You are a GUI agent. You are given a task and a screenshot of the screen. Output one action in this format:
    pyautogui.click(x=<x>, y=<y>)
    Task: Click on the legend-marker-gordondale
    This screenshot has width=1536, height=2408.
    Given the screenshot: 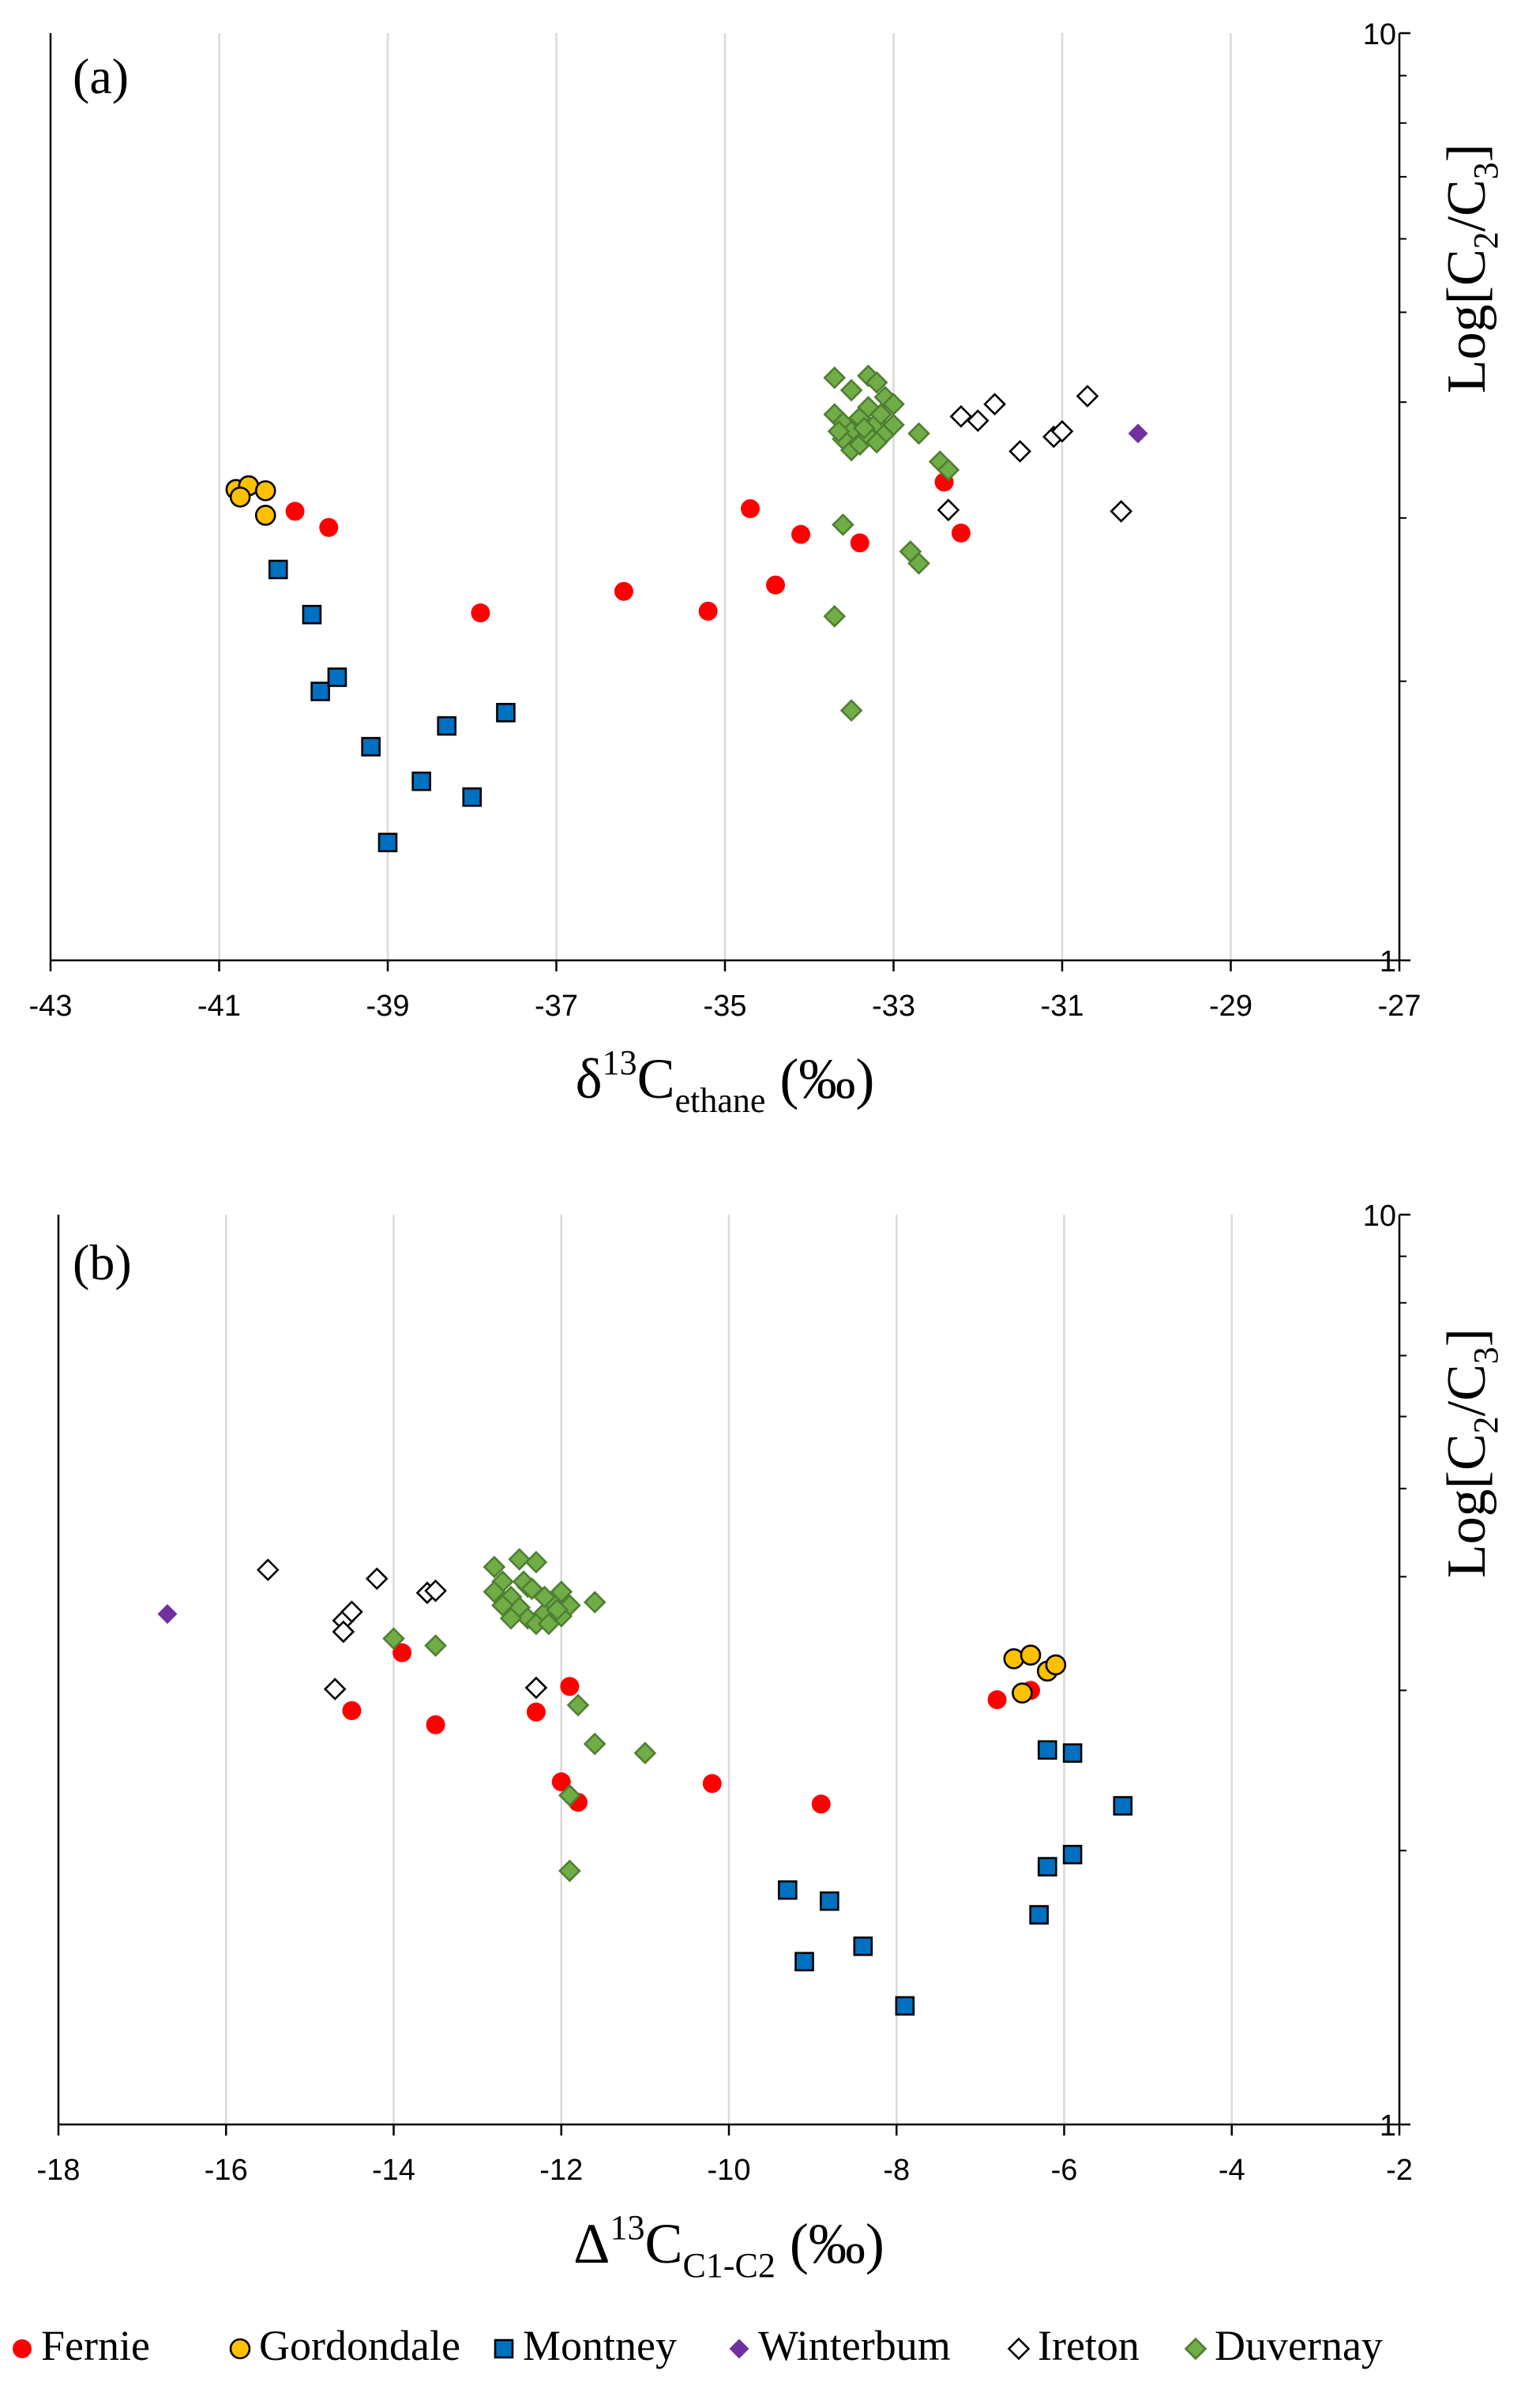 What is the action you would take?
    pyautogui.click(x=240, y=2349)
    